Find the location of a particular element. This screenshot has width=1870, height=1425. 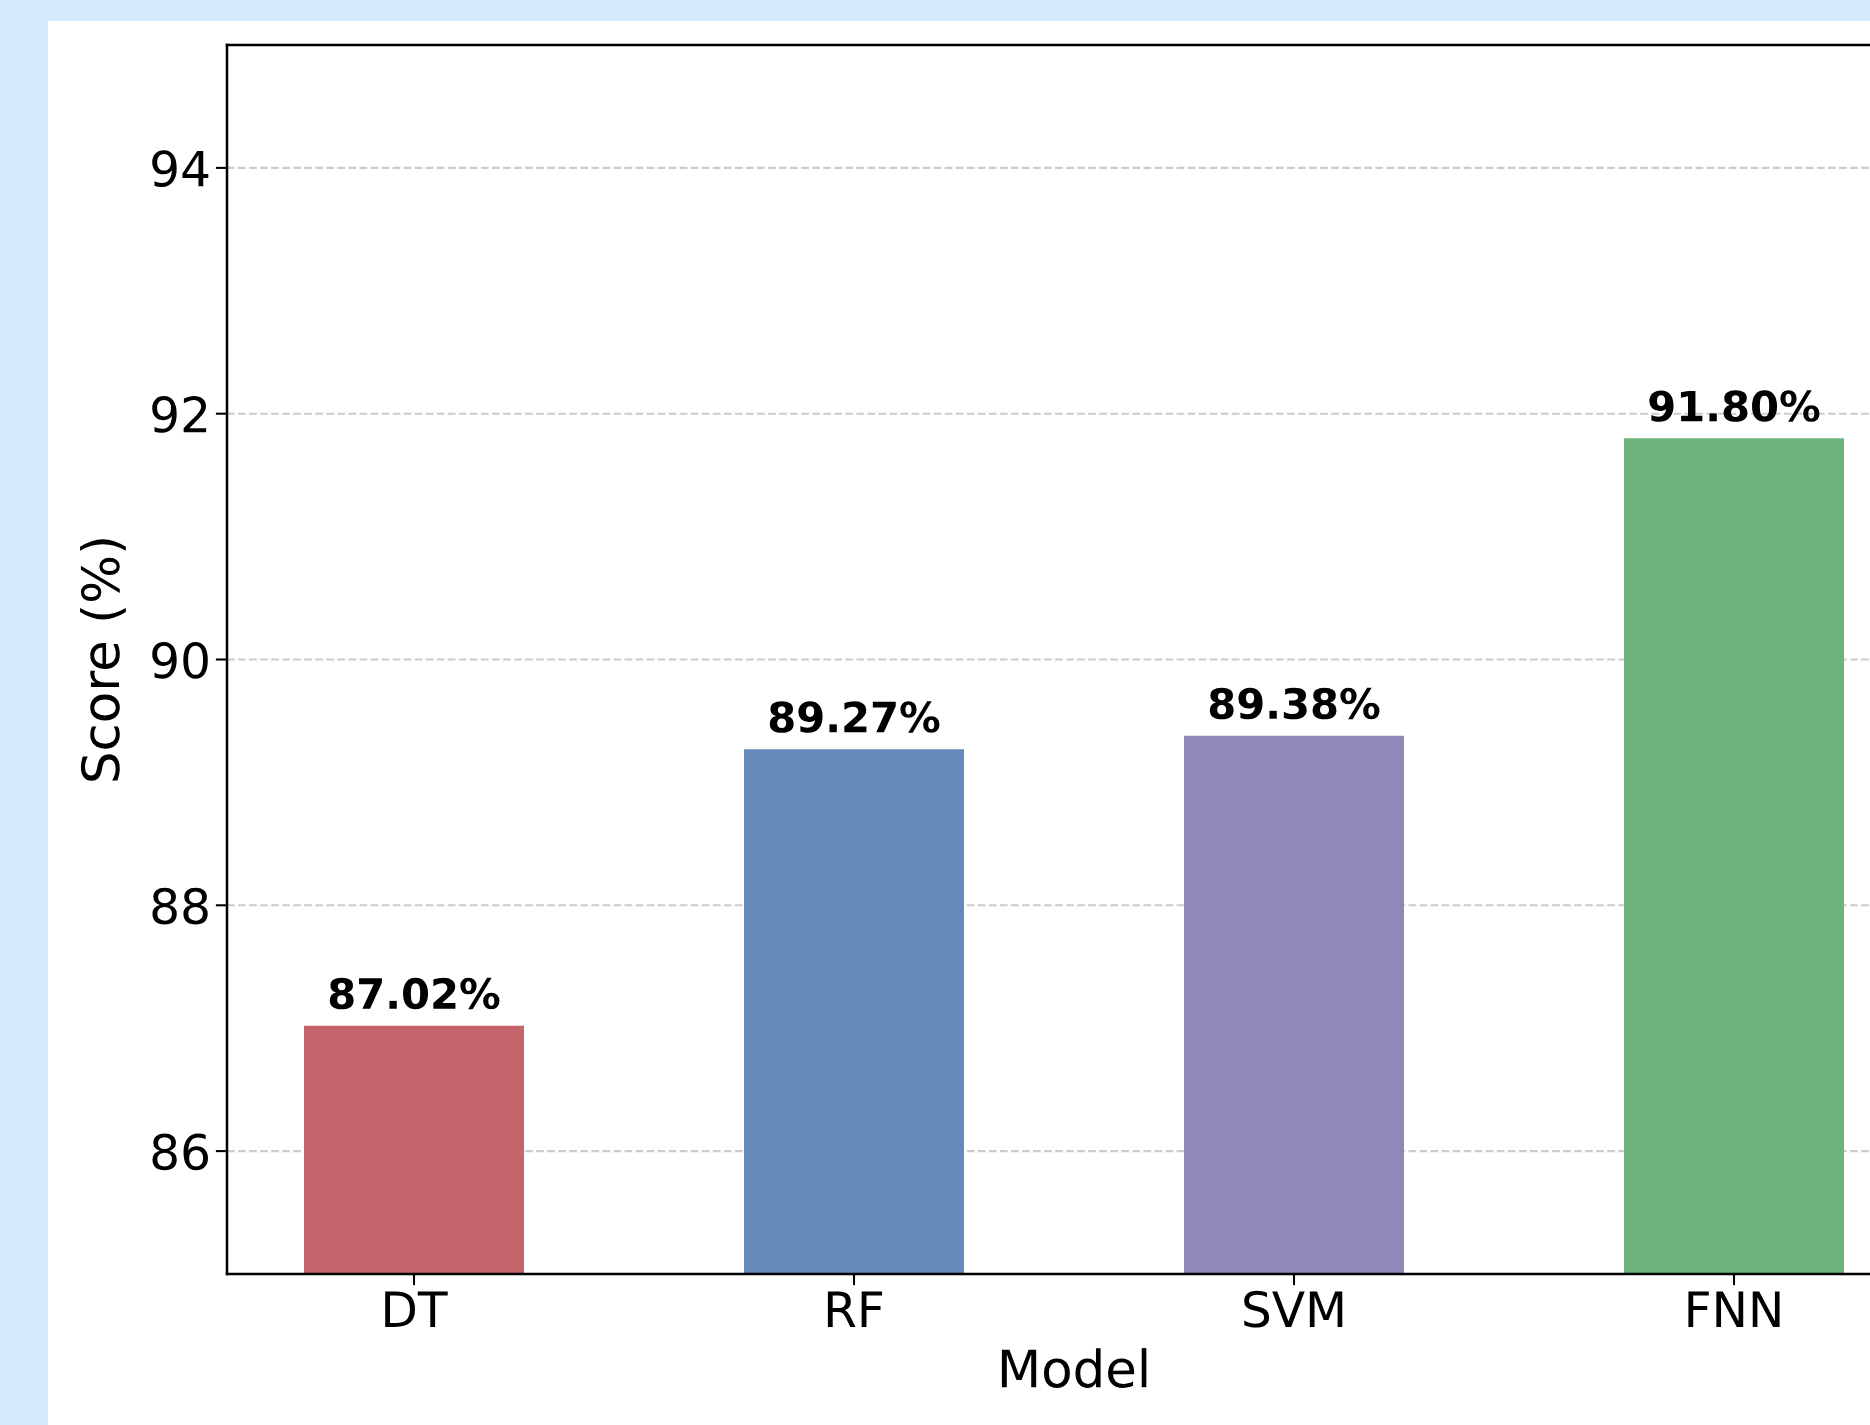

x-axis-title: Model is located at coordinates (1074, 1368).